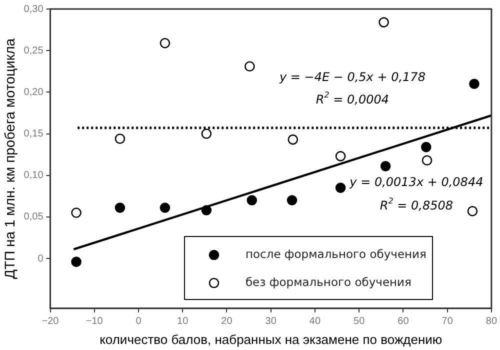 The image size is (500, 350). What do you see at coordinates (34, 50) in the screenshot?
I see `y-tick-label: 0,25` at bounding box center [34, 50].